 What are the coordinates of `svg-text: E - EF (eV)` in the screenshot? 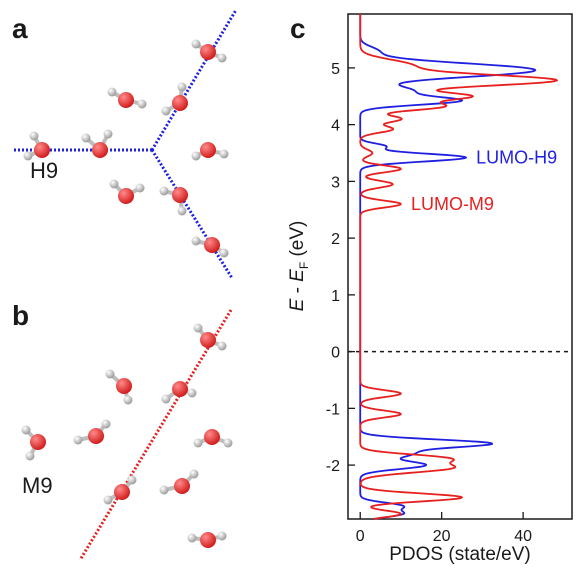 It's located at (299, 266).